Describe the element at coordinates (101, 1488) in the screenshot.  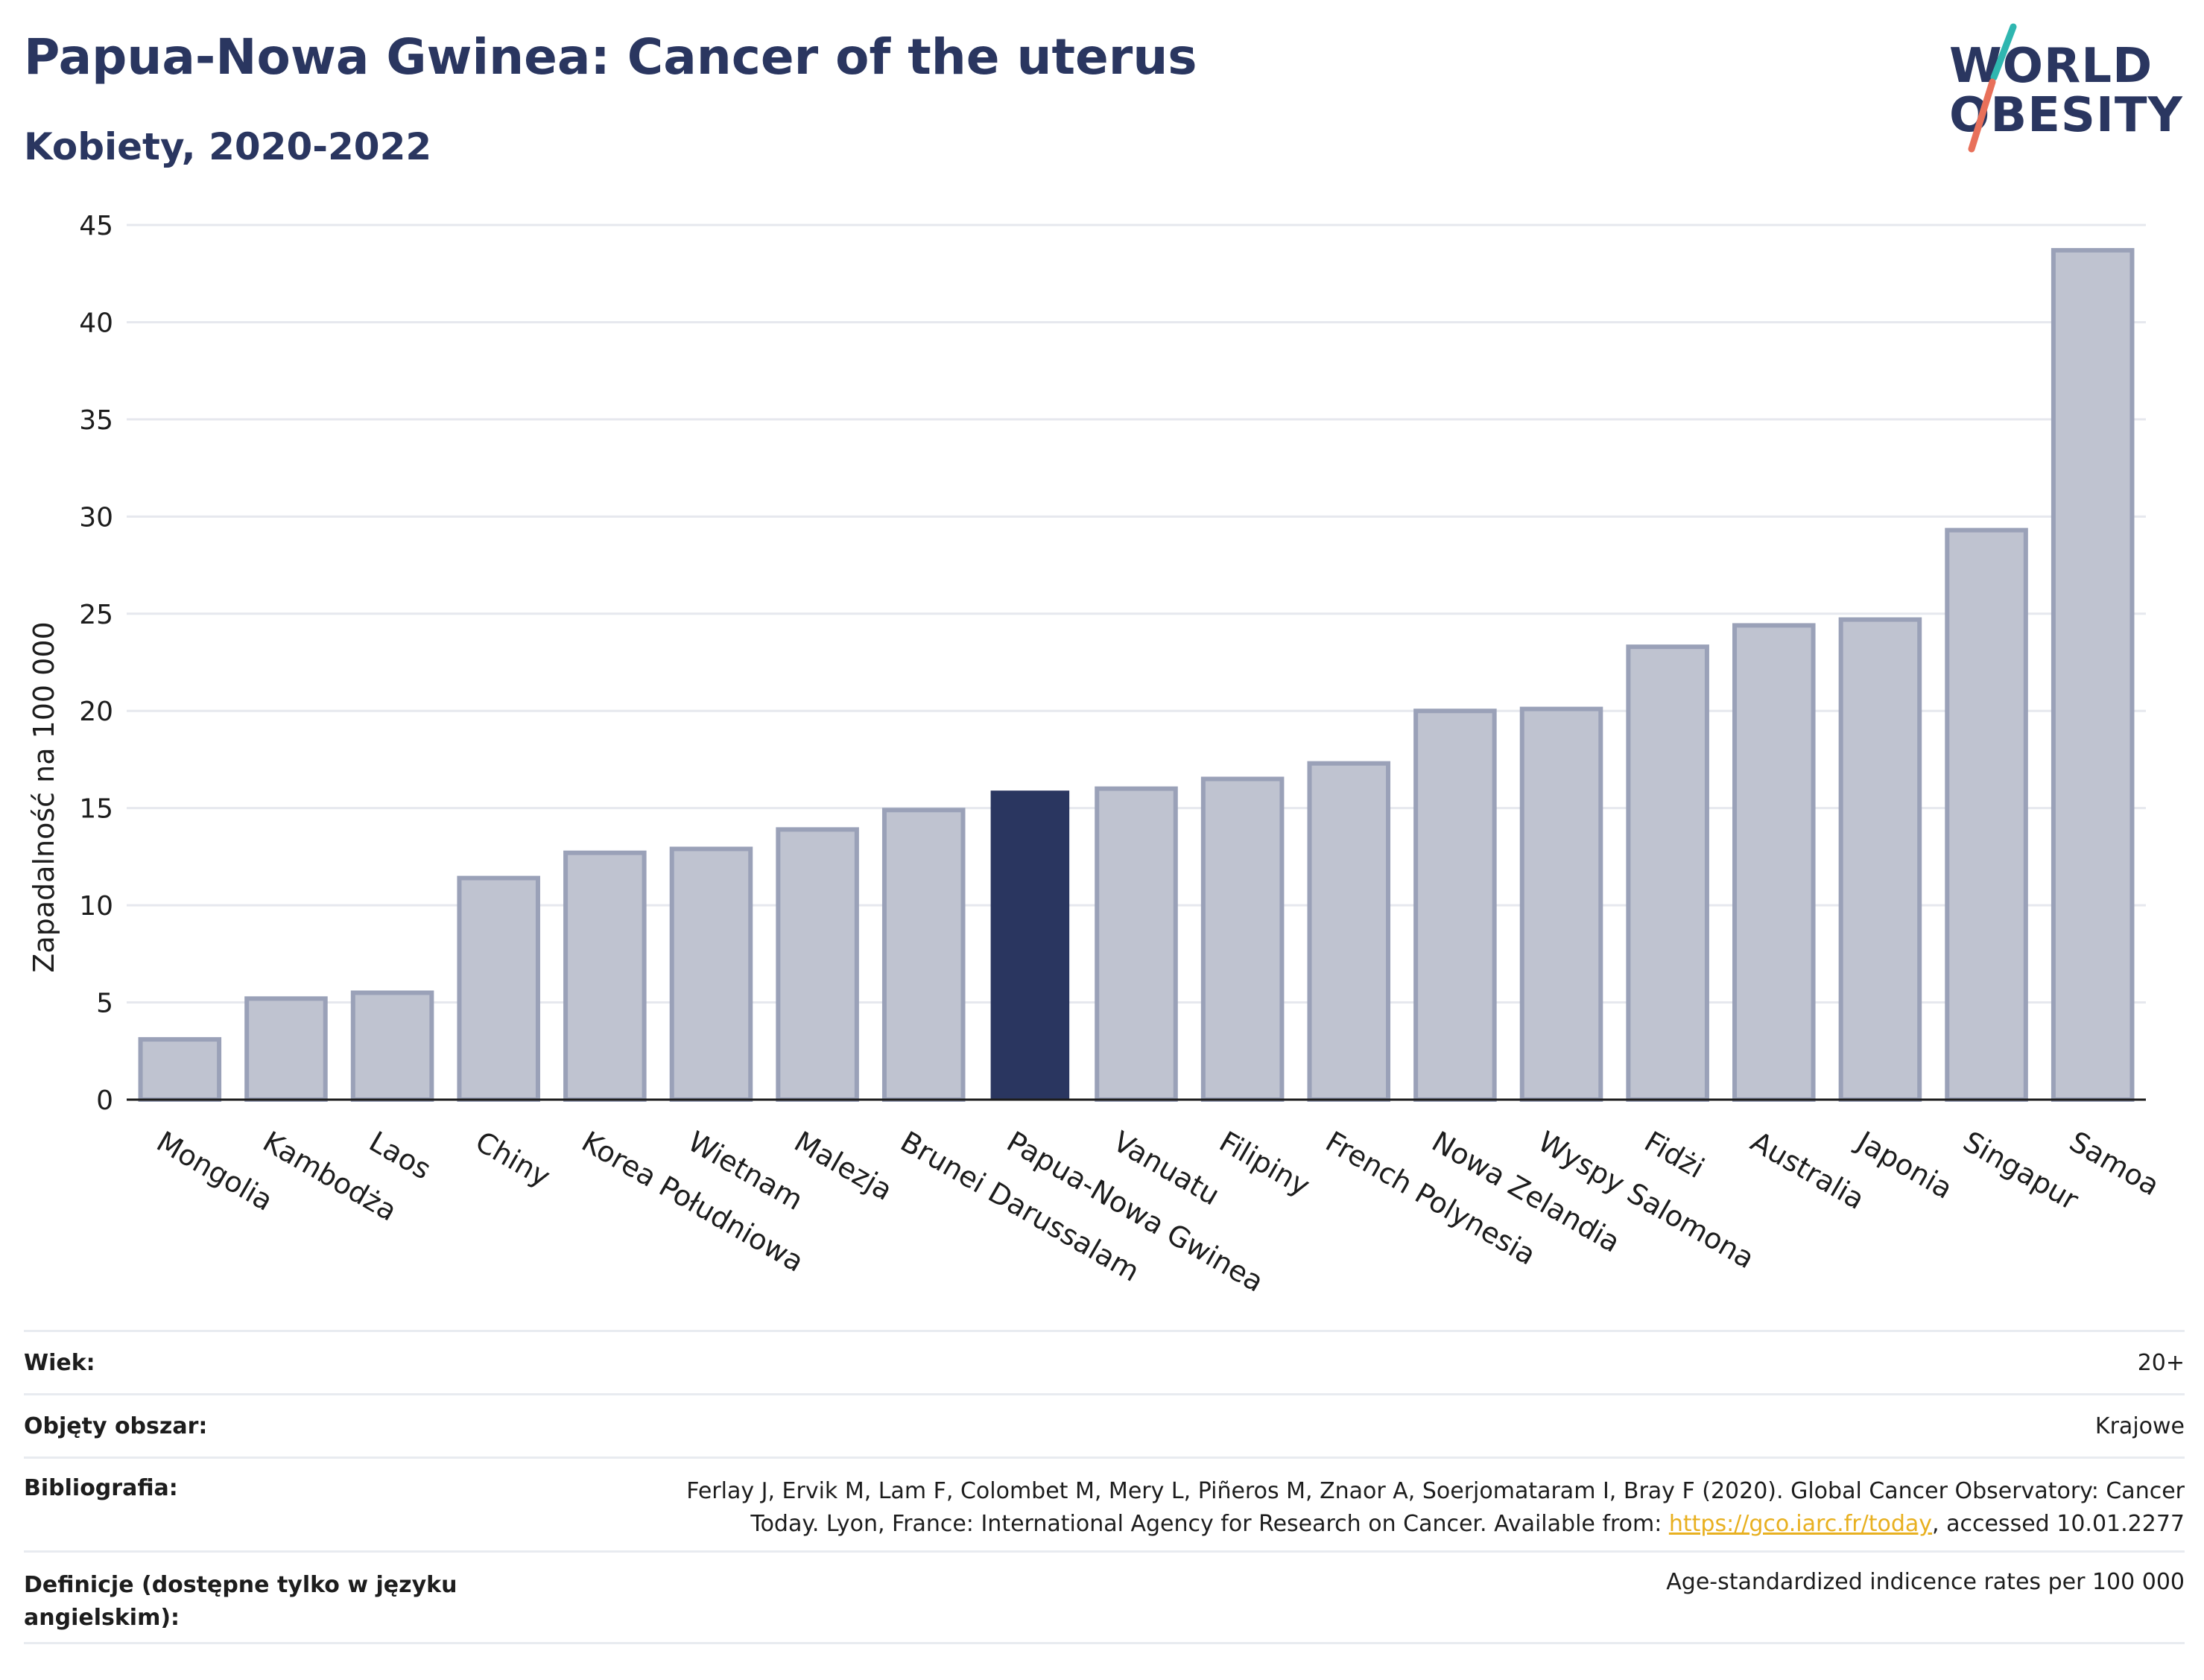
I see `info-label: Bibliografia:` at that location.